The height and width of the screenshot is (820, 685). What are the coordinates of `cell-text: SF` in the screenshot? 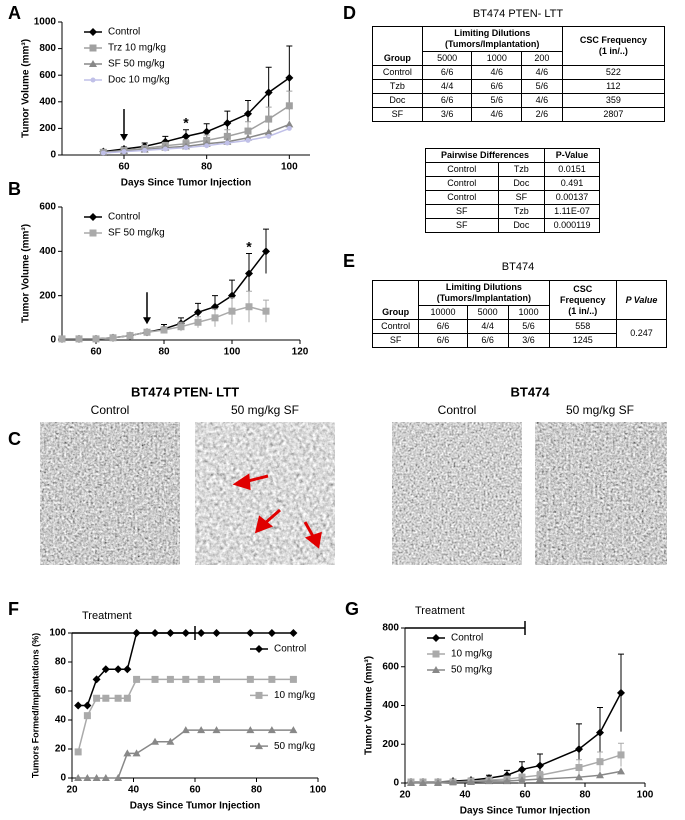 It's located at (397, 114).